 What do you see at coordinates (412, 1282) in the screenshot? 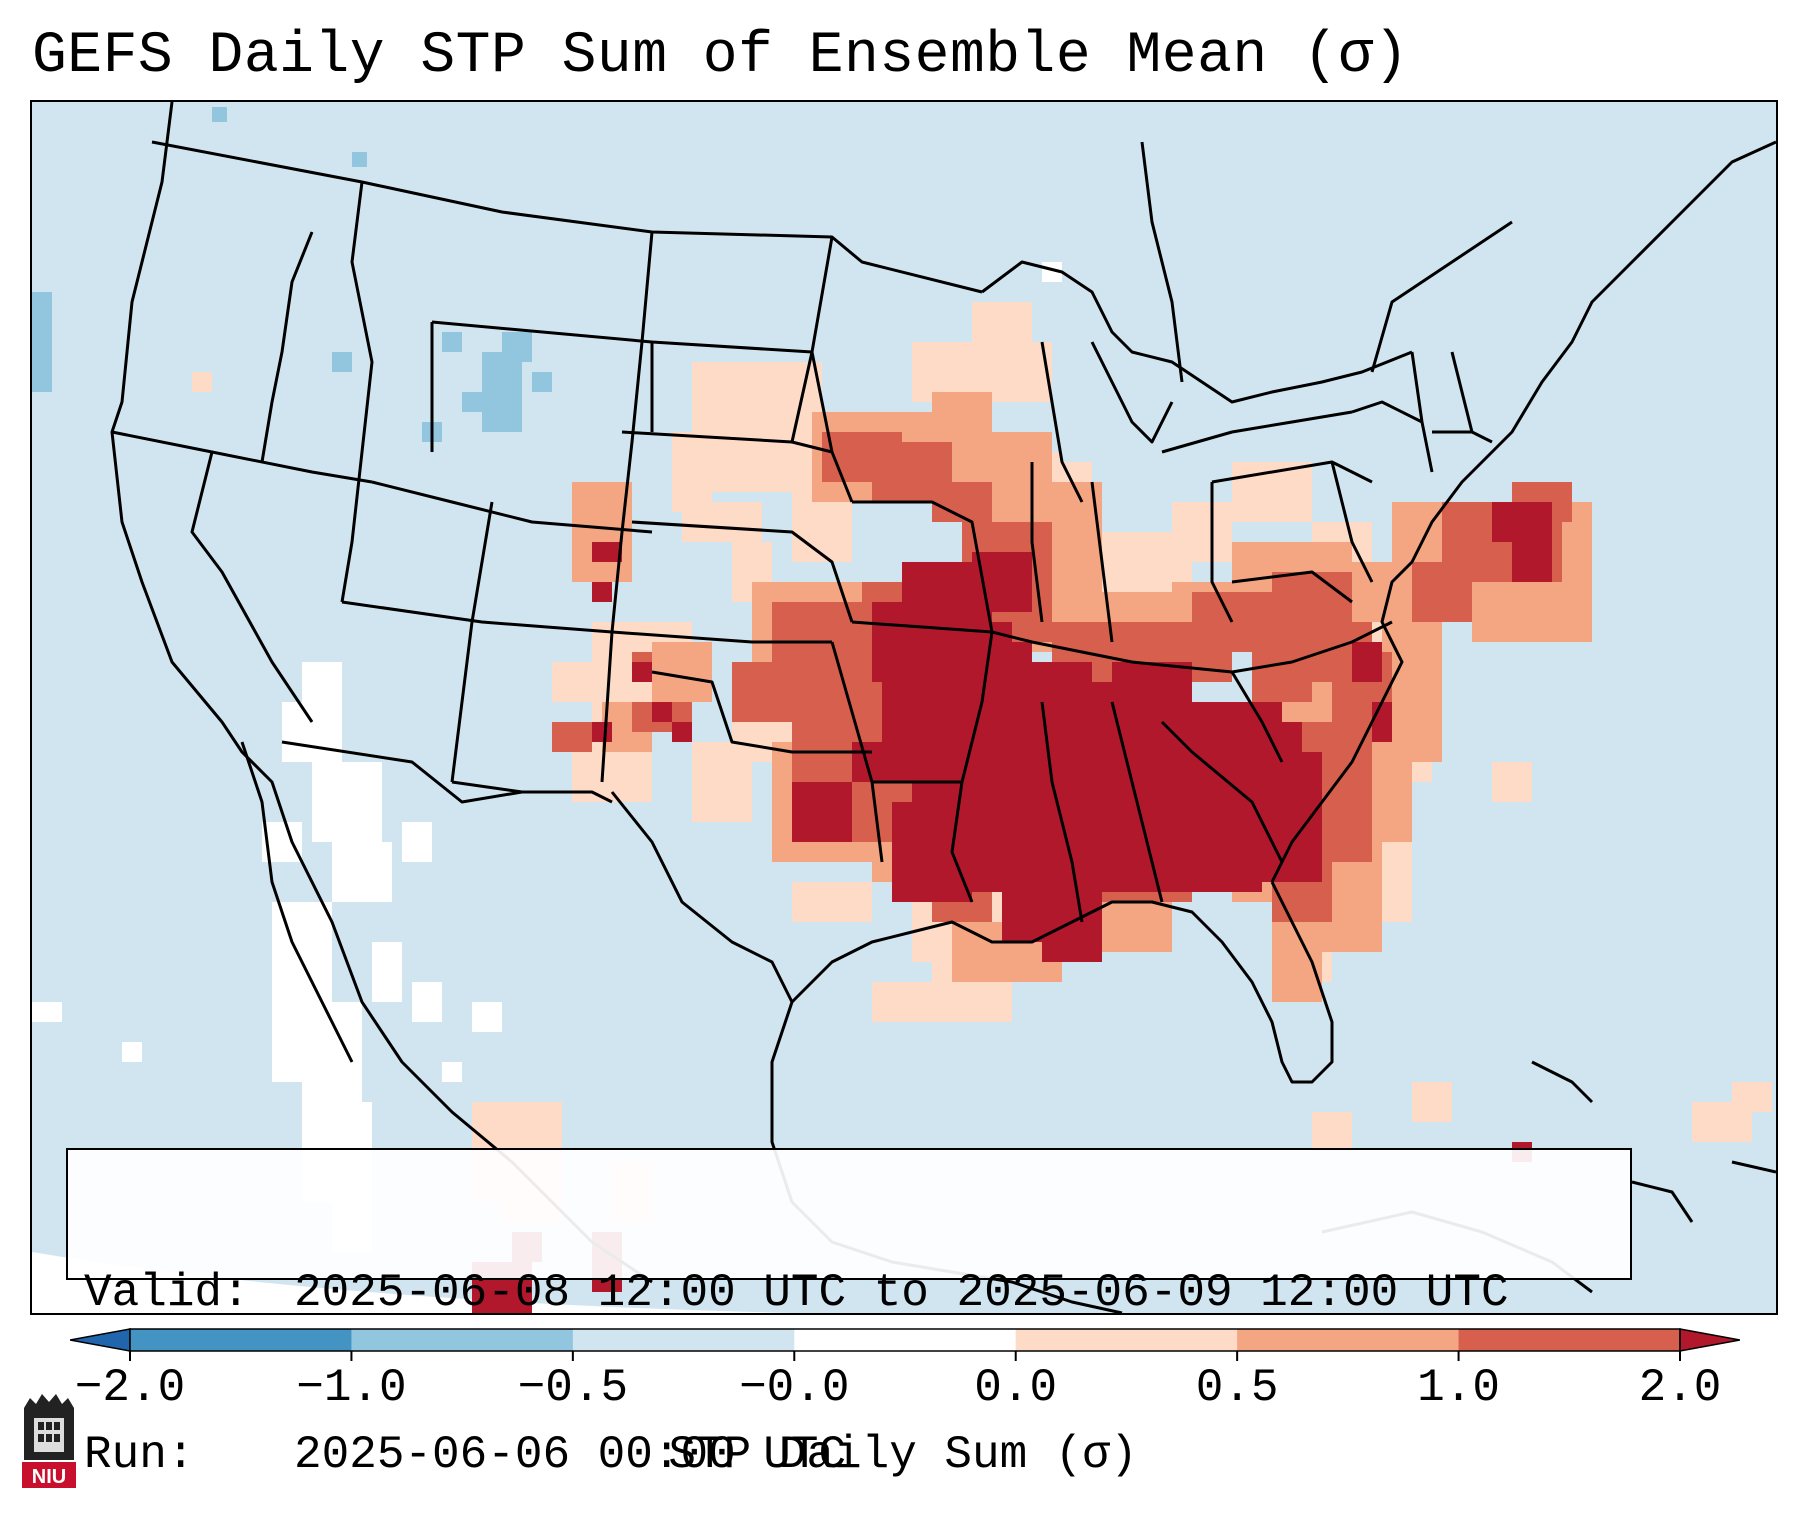
I see `outside-domain` at bounding box center [412, 1282].